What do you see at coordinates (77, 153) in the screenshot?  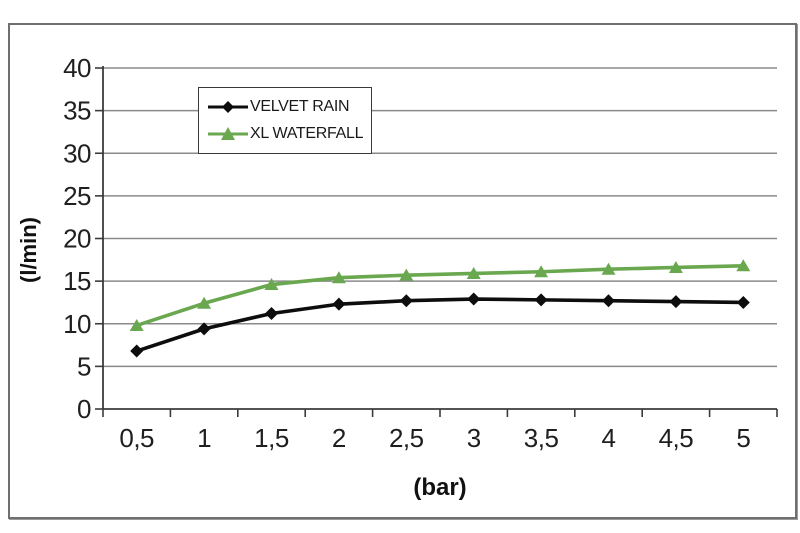 I see `y-tick-label: 30` at bounding box center [77, 153].